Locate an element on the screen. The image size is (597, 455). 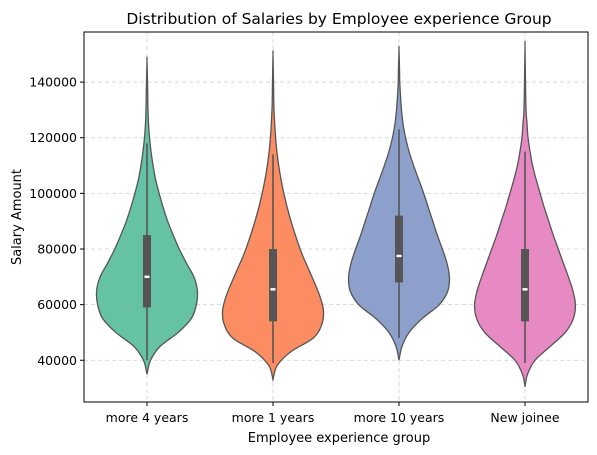
y-axis-ticks: 40000 60000 80000 100000 120000 140000 is located at coordinates (56, 221).